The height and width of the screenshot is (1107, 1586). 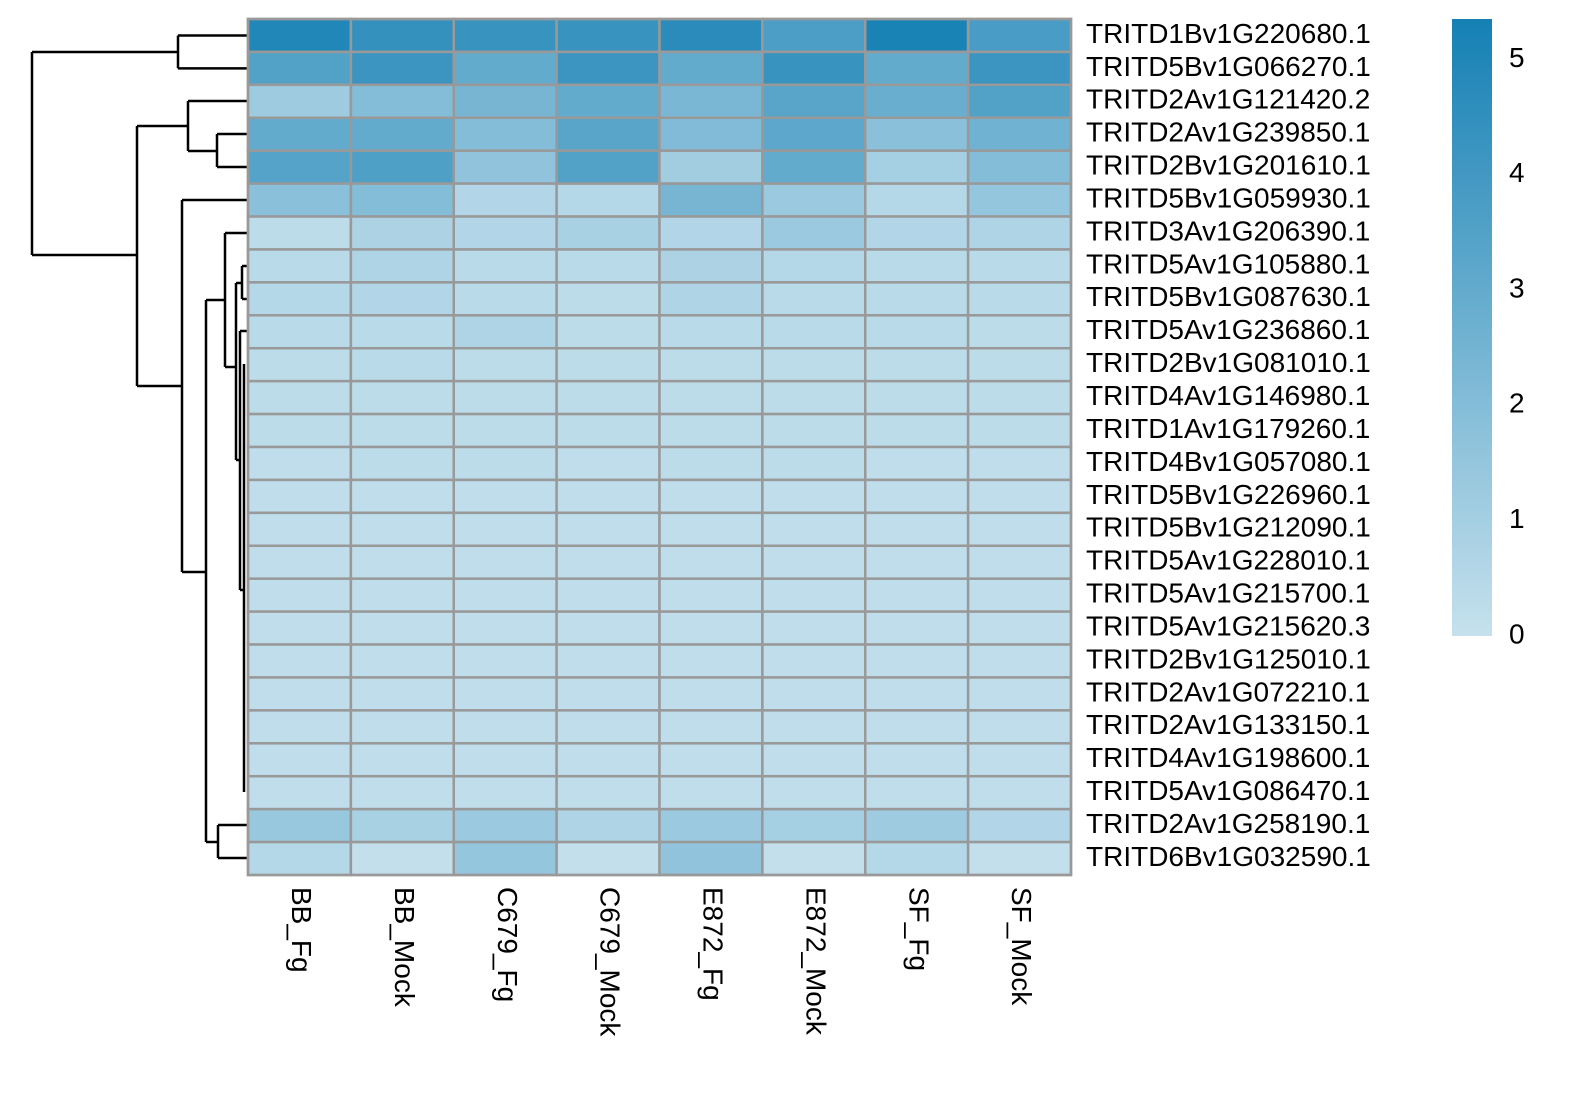 What do you see at coordinates (1228, 494) in the screenshot?
I see `row-label: TRITD5Bv1G226960.1` at bounding box center [1228, 494].